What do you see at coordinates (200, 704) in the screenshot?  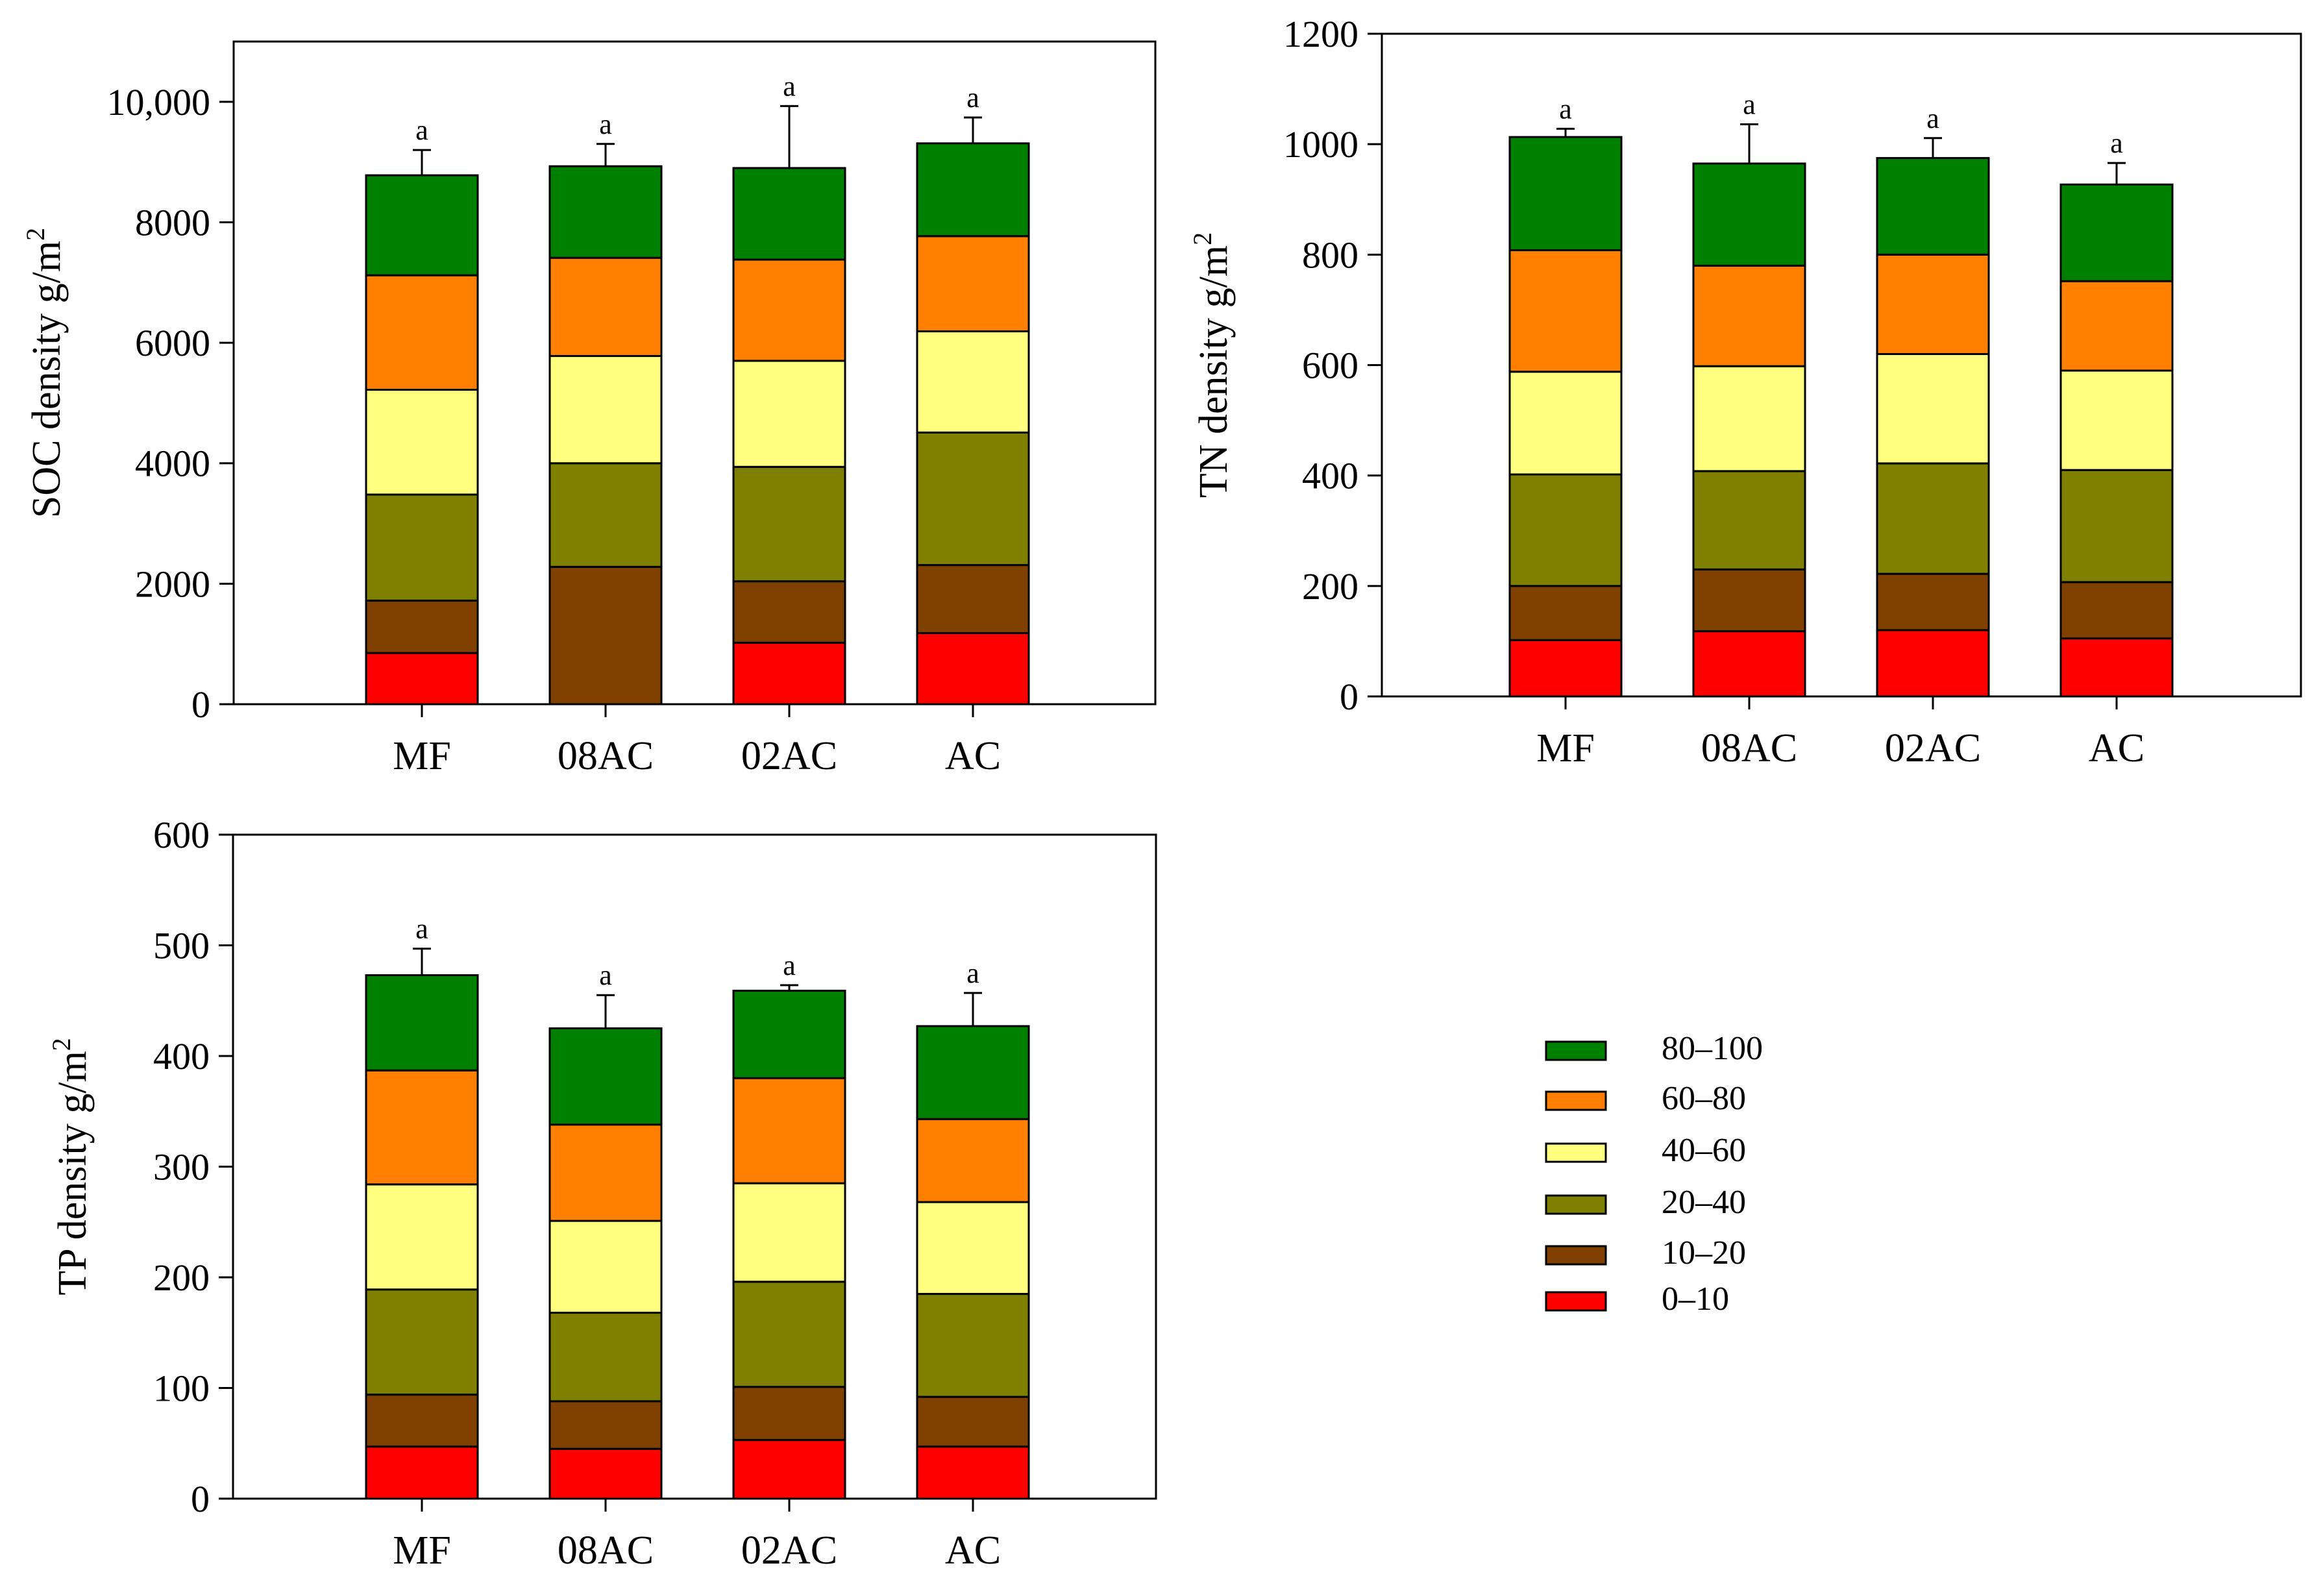 I see `y-tick-label: 0` at bounding box center [200, 704].